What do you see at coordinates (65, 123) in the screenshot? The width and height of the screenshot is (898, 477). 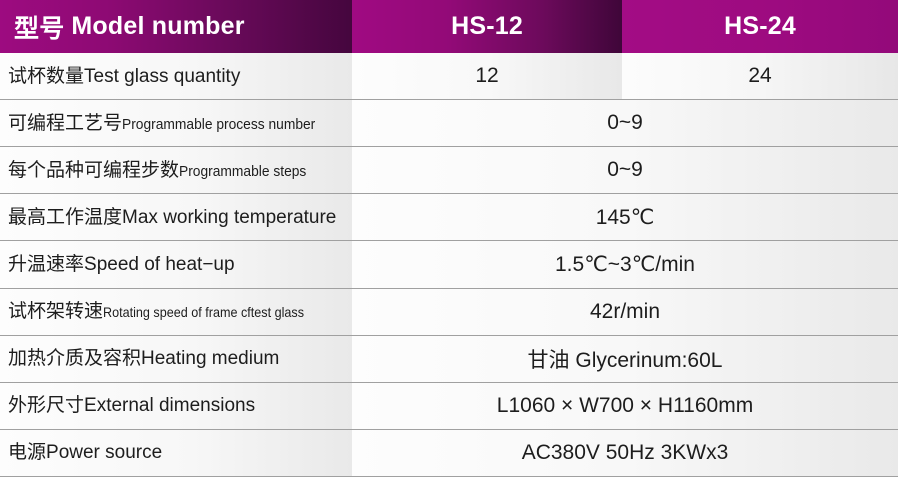 I see `row-label-cn: 可编程工艺号` at bounding box center [65, 123].